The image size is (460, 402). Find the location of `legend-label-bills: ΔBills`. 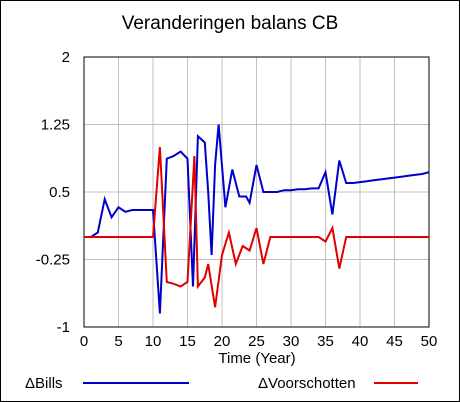

legend-label-bills: ΔBills is located at coordinates (44, 383).